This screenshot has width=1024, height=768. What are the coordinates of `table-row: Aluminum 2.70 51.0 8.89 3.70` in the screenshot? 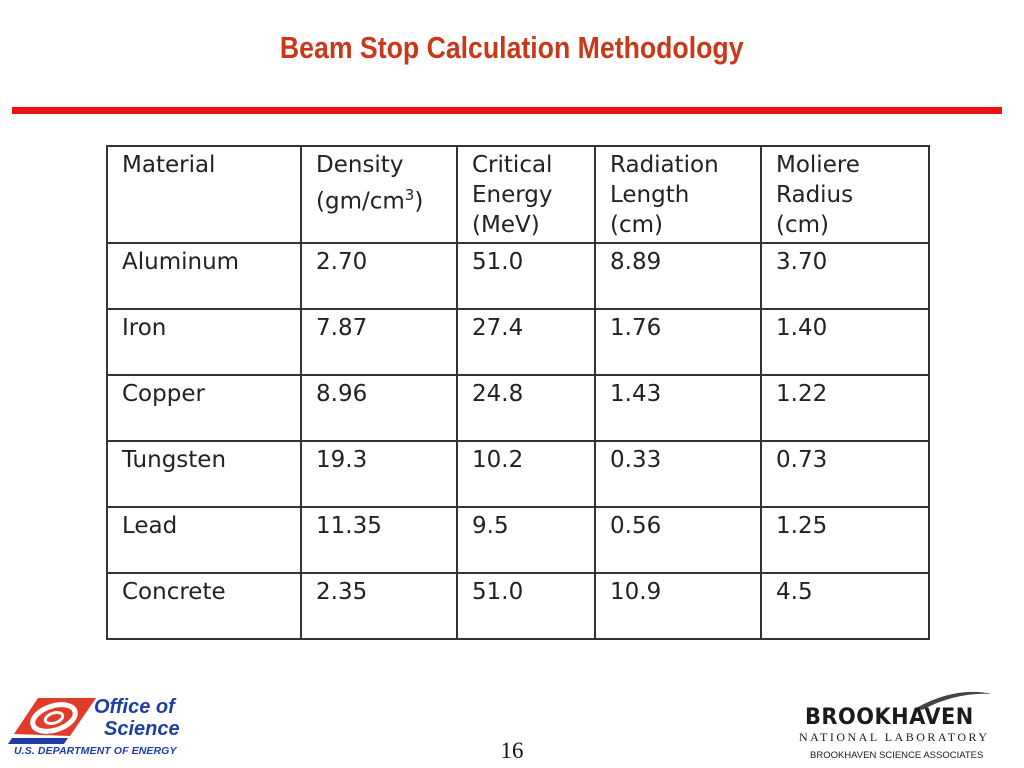 It's located at (518, 276).